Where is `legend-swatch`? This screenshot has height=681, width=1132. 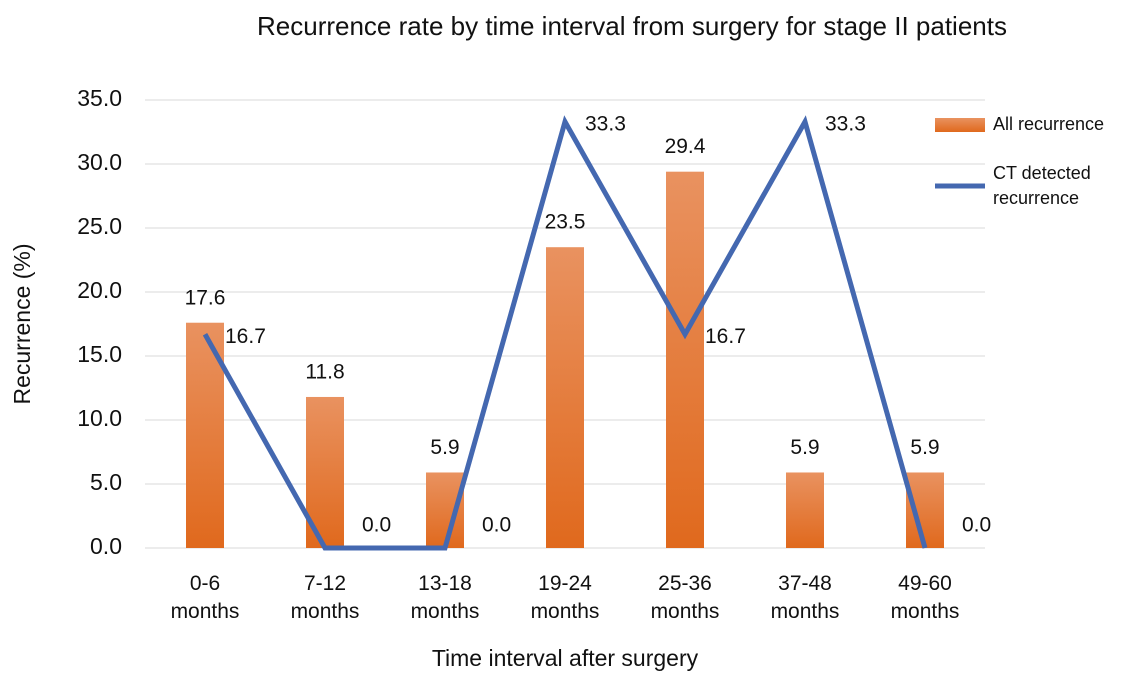
legend-swatch is located at coordinates (960, 125).